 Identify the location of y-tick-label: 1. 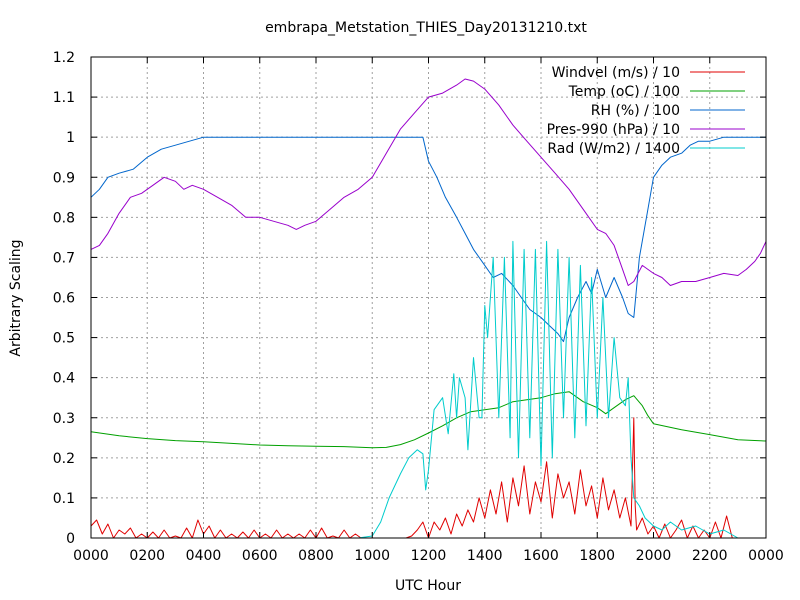
(70, 138).